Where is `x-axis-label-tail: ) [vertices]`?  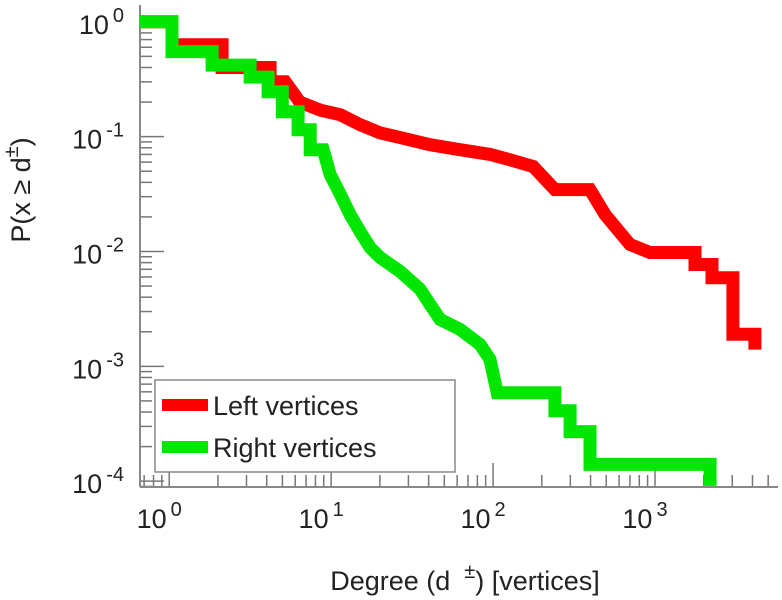 x-axis-label-tail: ) [vertices] is located at coordinates (537, 581).